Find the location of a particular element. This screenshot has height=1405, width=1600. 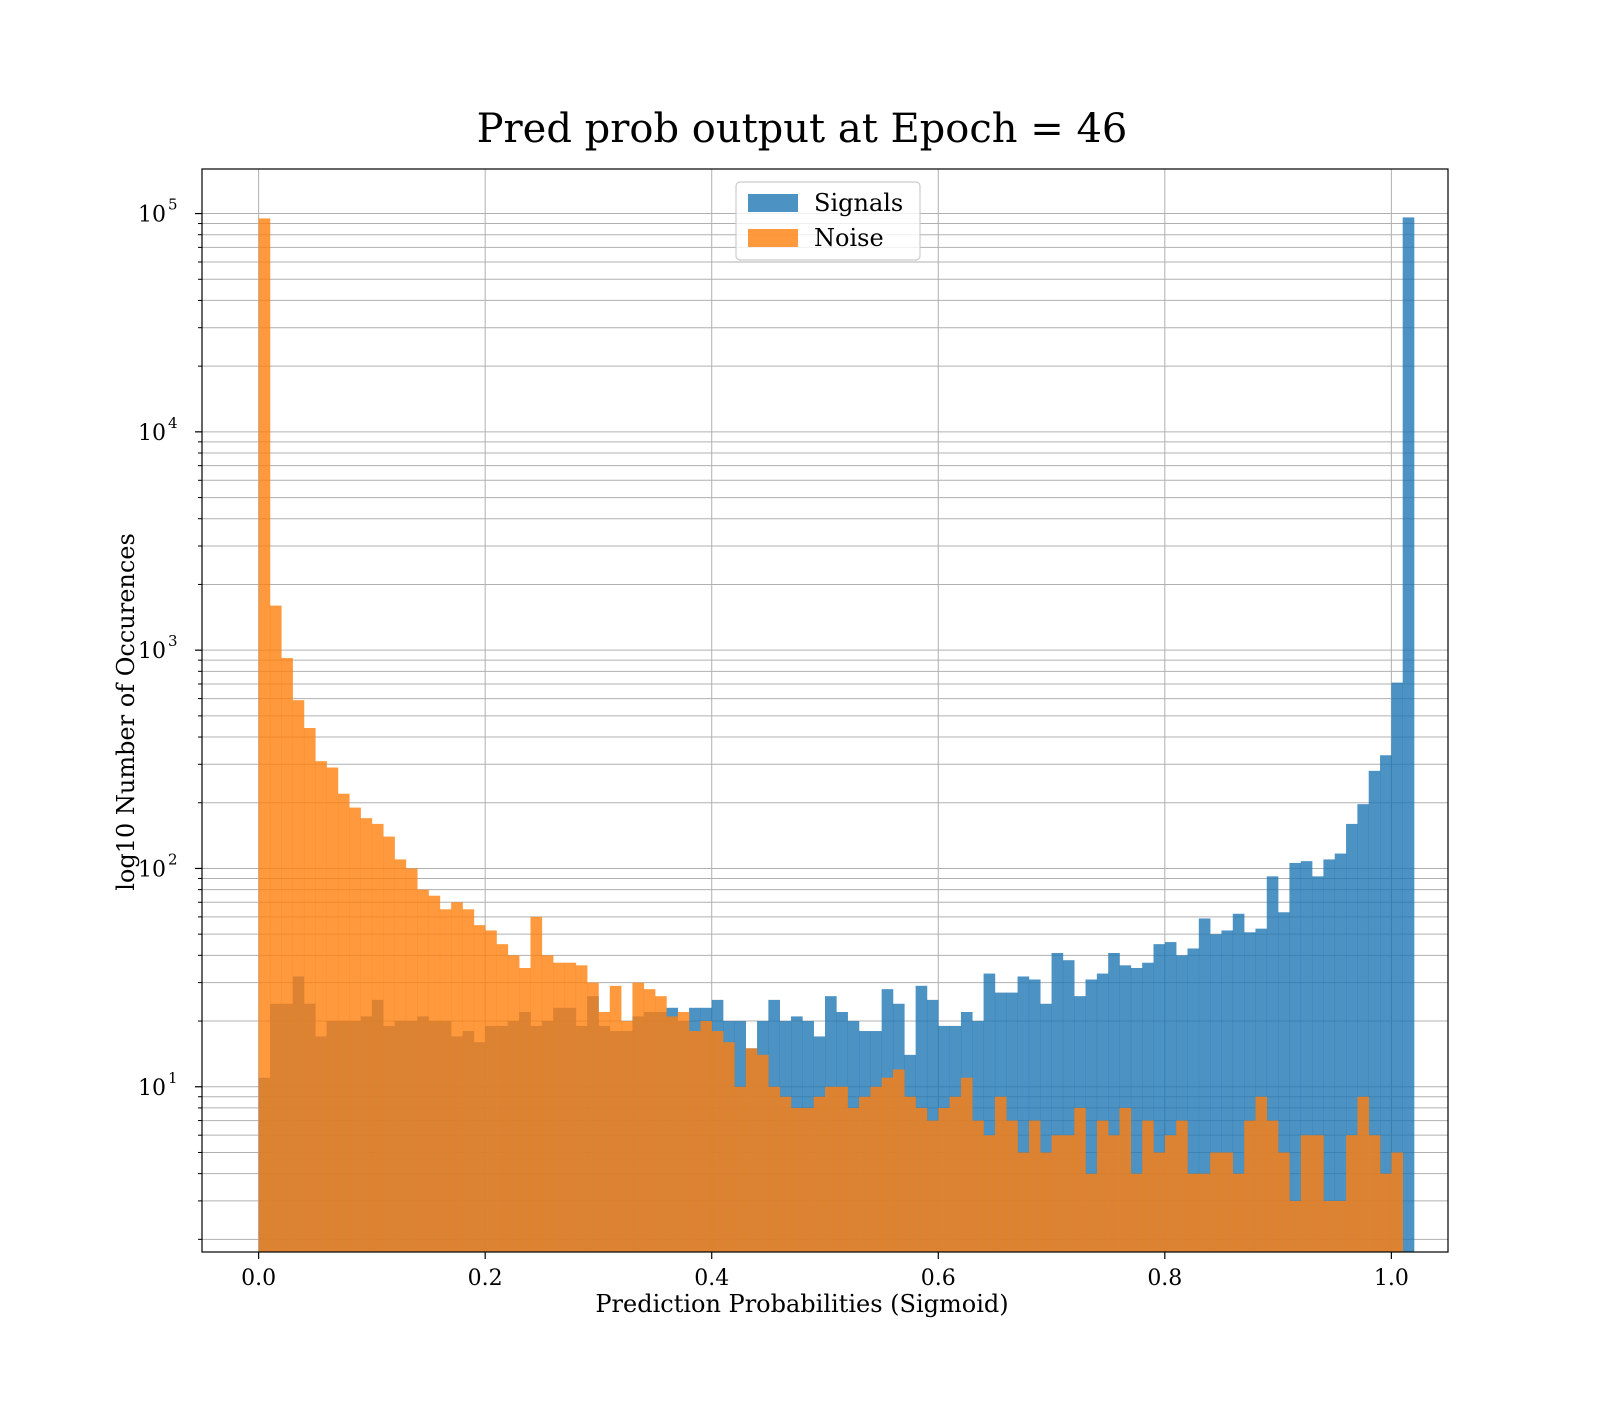

y-tick-exponent: 2 is located at coordinates (173, 859).